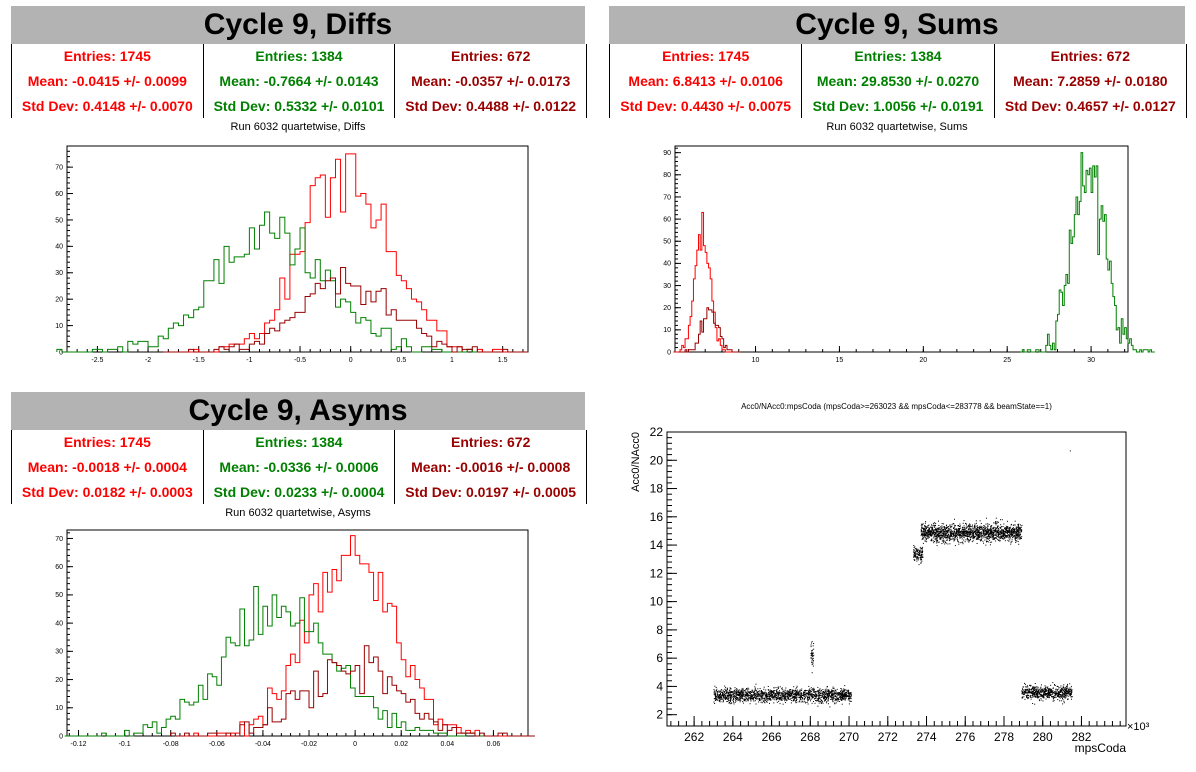 The height and width of the screenshot is (772, 1196). What do you see at coordinates (1090, 80) in the screenshot?
I see `mean-label: Mean: 7.2859 +/- 0.0180` at bounding box center [1090, 80].